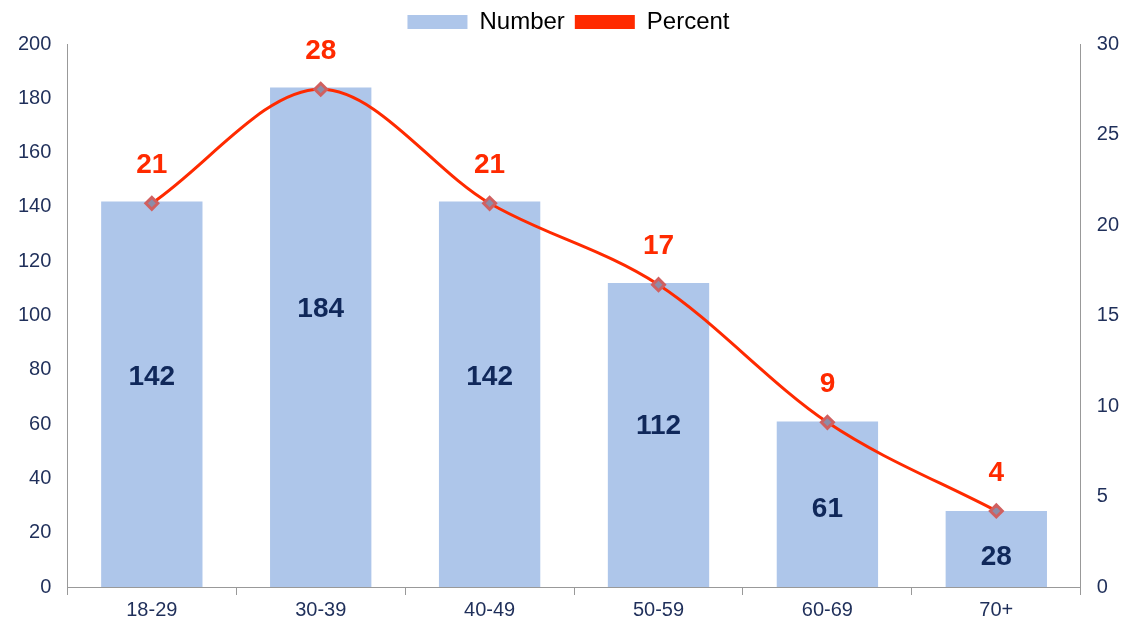 Image resolution: width=1137 pixels, height=635 pixels. What do you see at coordinates (996, 471) in the screenshot?
I see `data-label: 4` at bounding box center [996, 471].